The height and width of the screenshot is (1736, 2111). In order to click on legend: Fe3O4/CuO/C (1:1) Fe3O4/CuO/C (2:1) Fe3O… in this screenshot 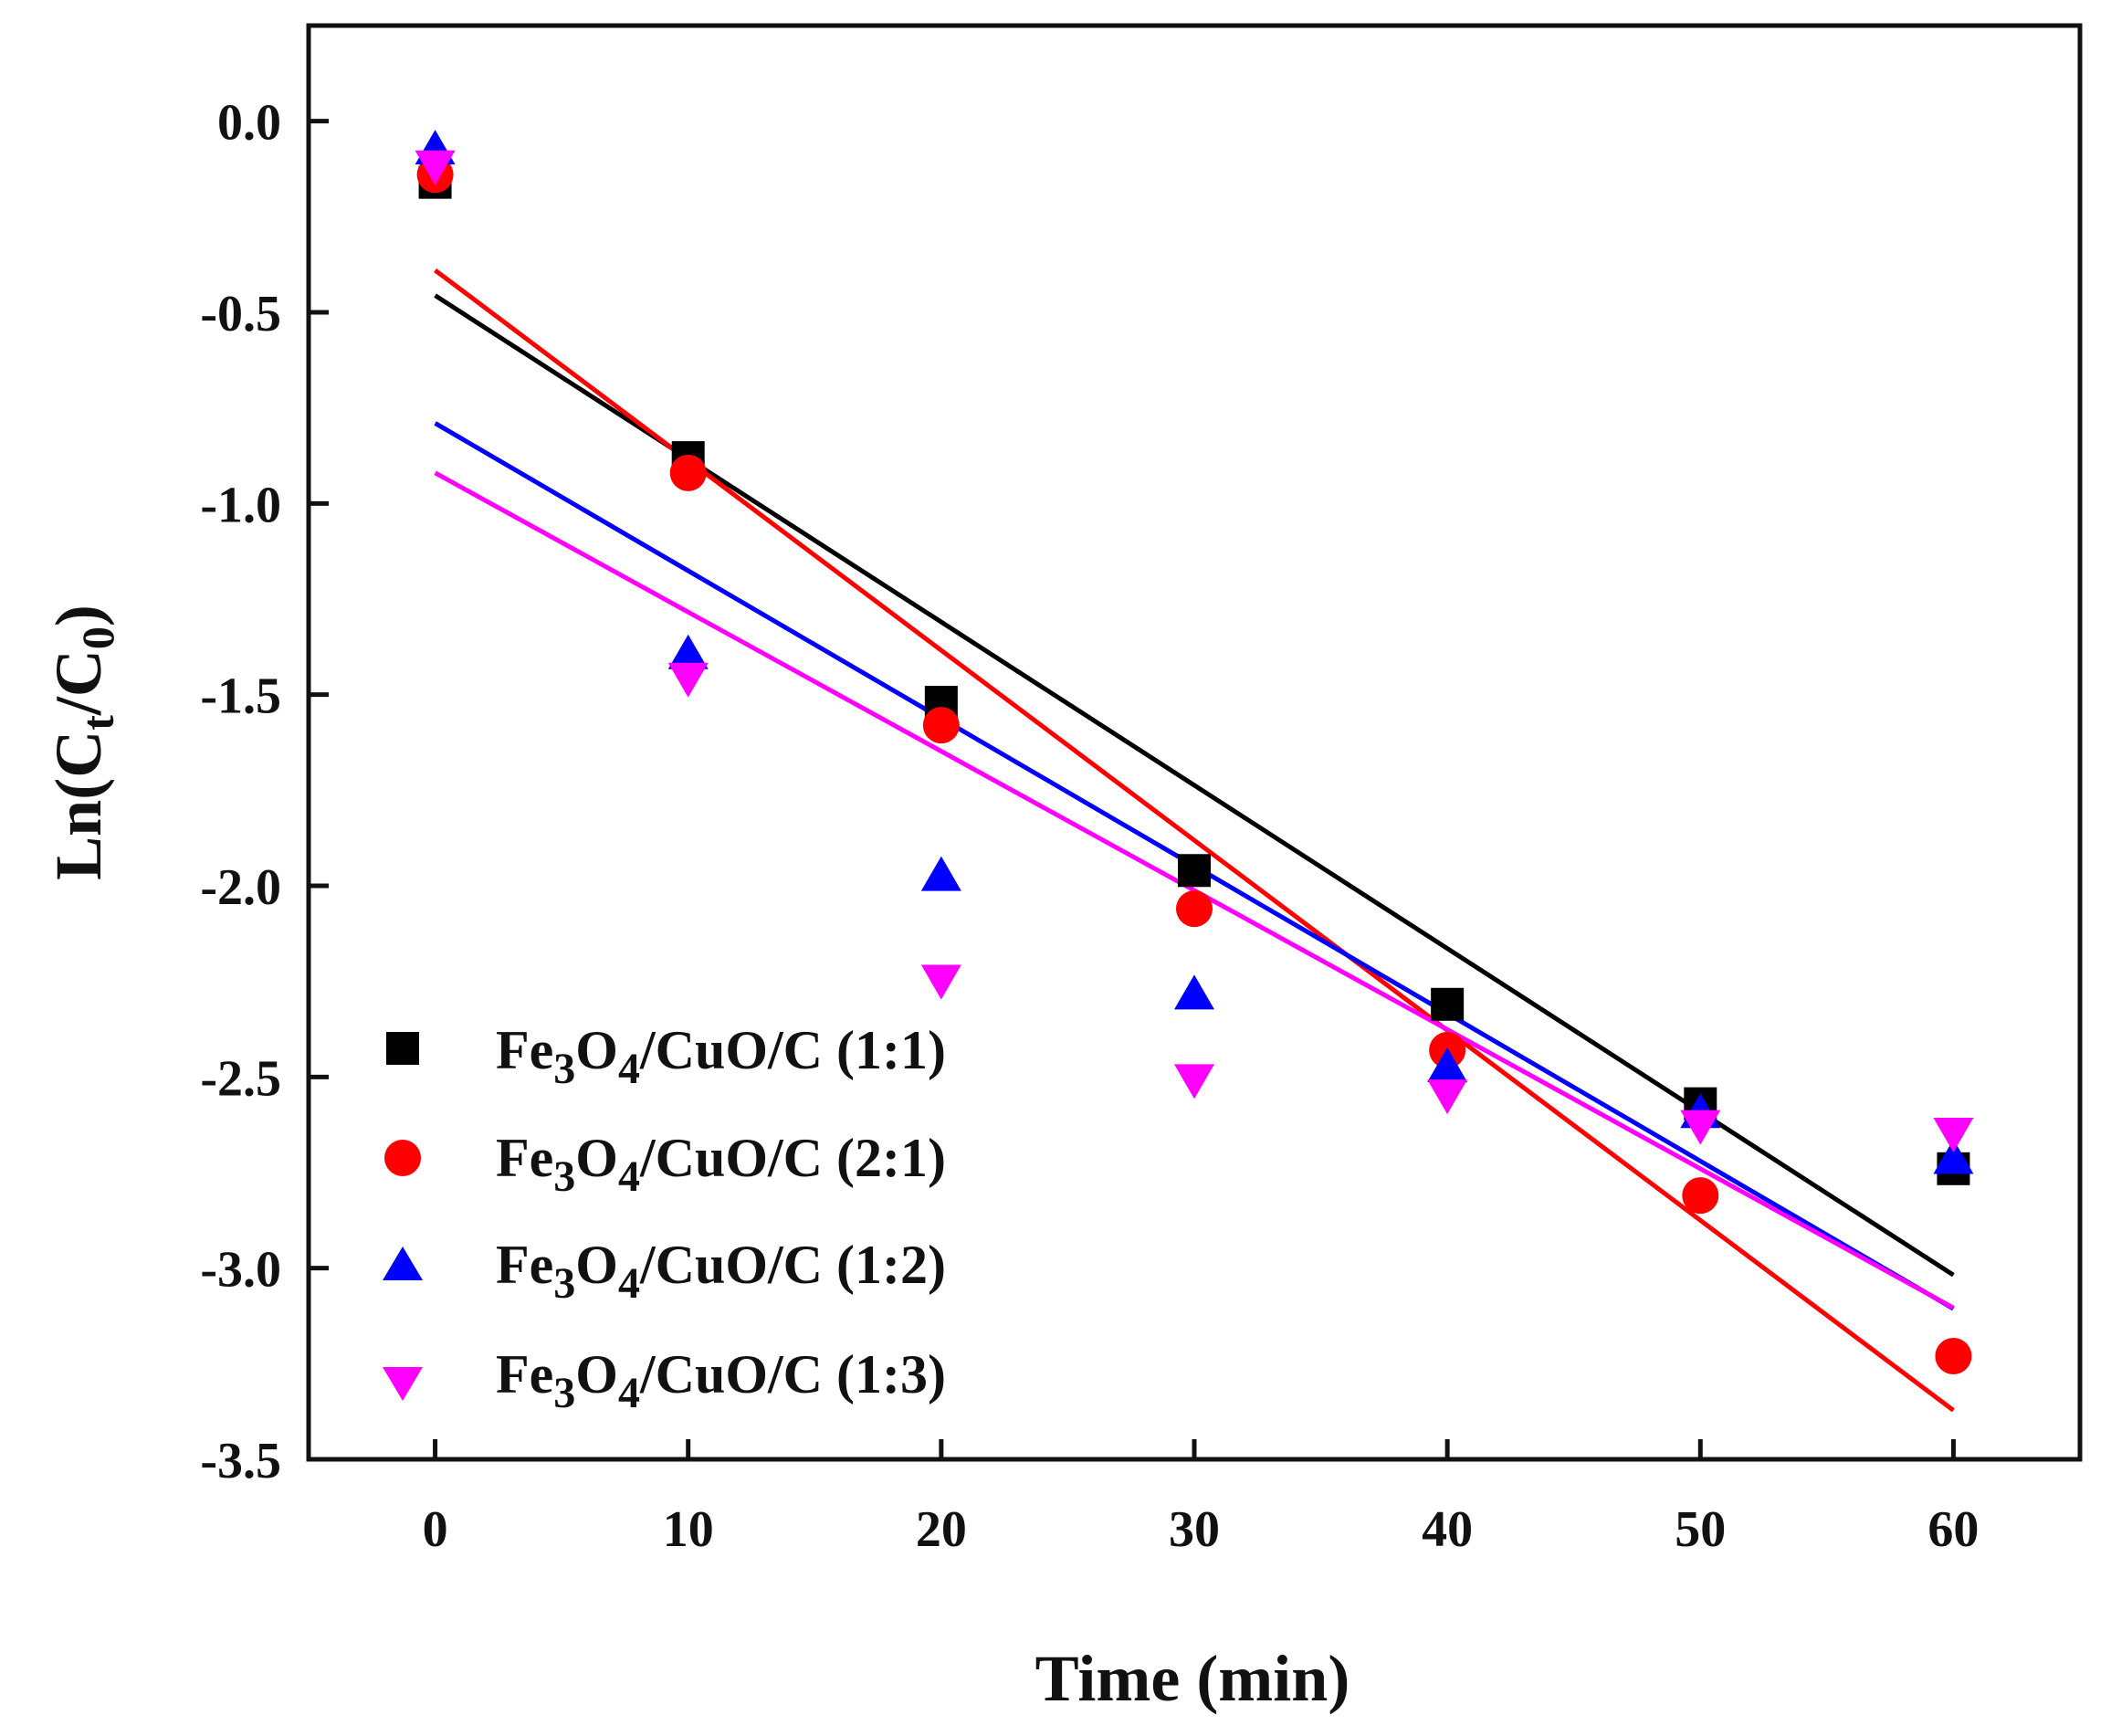, I will do `click(664, 1218)`.